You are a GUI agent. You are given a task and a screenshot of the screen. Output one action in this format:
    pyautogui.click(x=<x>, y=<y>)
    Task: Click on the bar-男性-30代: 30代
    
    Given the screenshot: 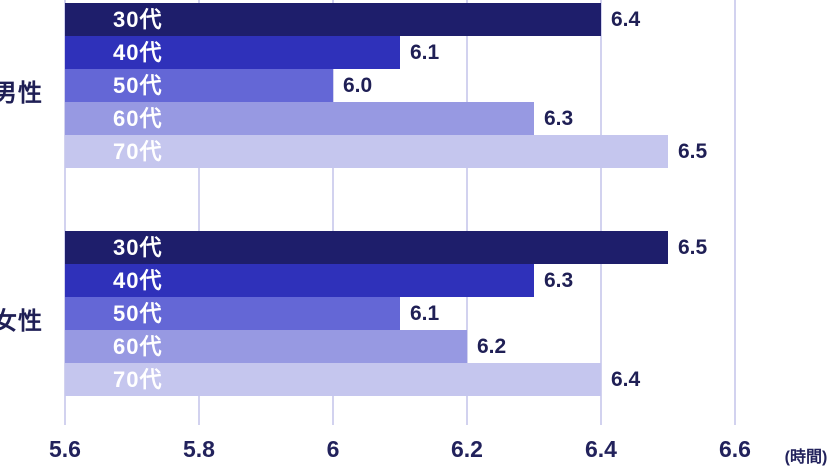 What is the action you would take?
    pyautogui.click(x=333, y=19)
    